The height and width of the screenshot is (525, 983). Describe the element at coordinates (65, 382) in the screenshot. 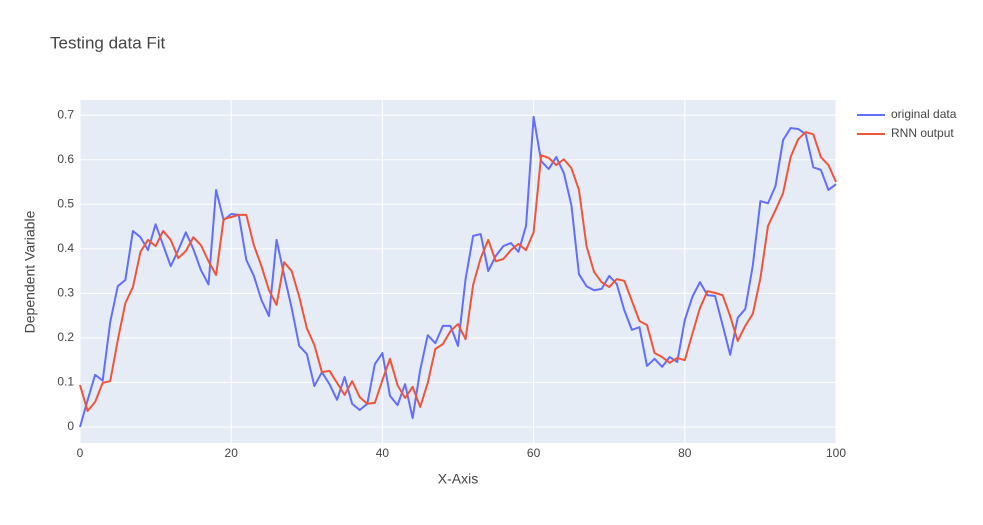

I see `y-tick-label: 0.1` at that location.